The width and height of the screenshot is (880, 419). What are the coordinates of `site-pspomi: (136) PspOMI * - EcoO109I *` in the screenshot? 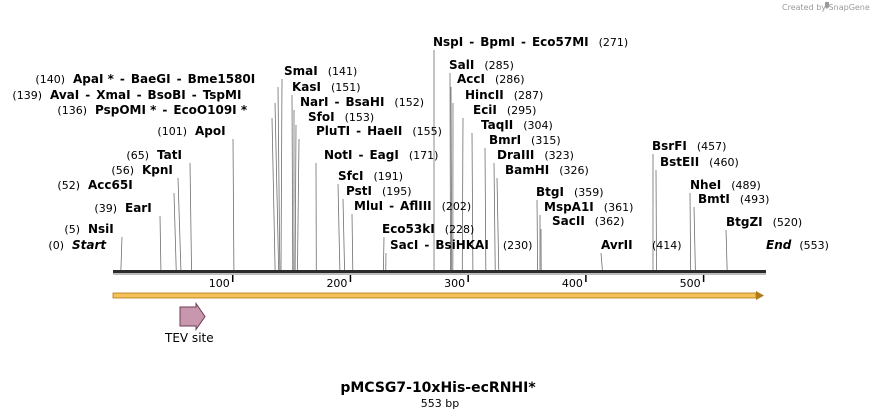 It's located at (152, 110).